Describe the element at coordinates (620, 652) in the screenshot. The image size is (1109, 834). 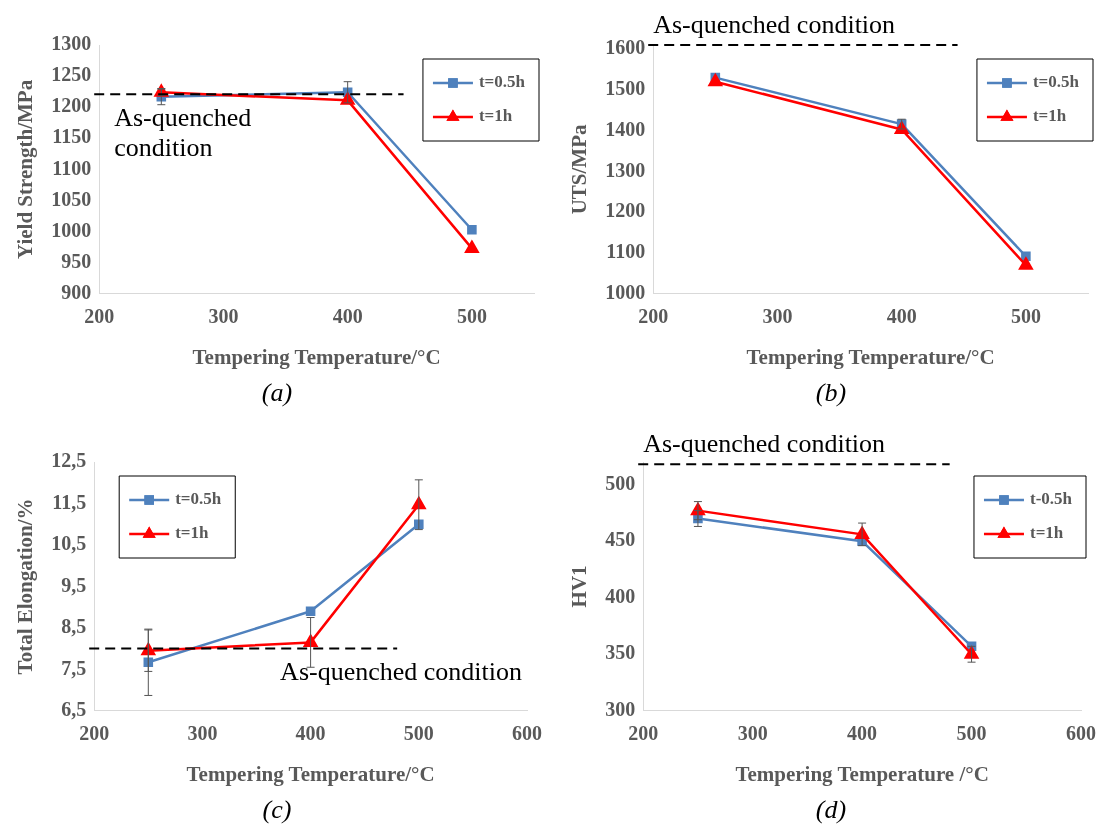
I see `y-tick-label: 350` at that location.